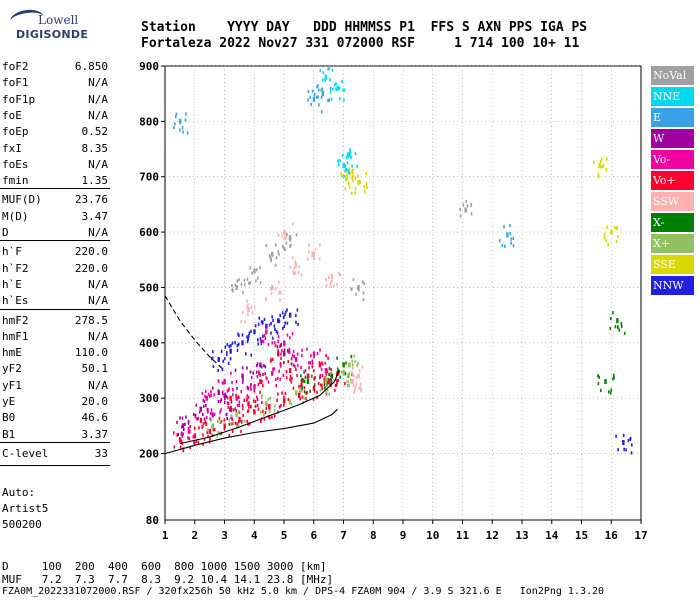 This screenshot has width=700, height=600. Describe the element at coordinates (55, 418) in the screenshot. I see `param-row: B0 46.6` at that location.